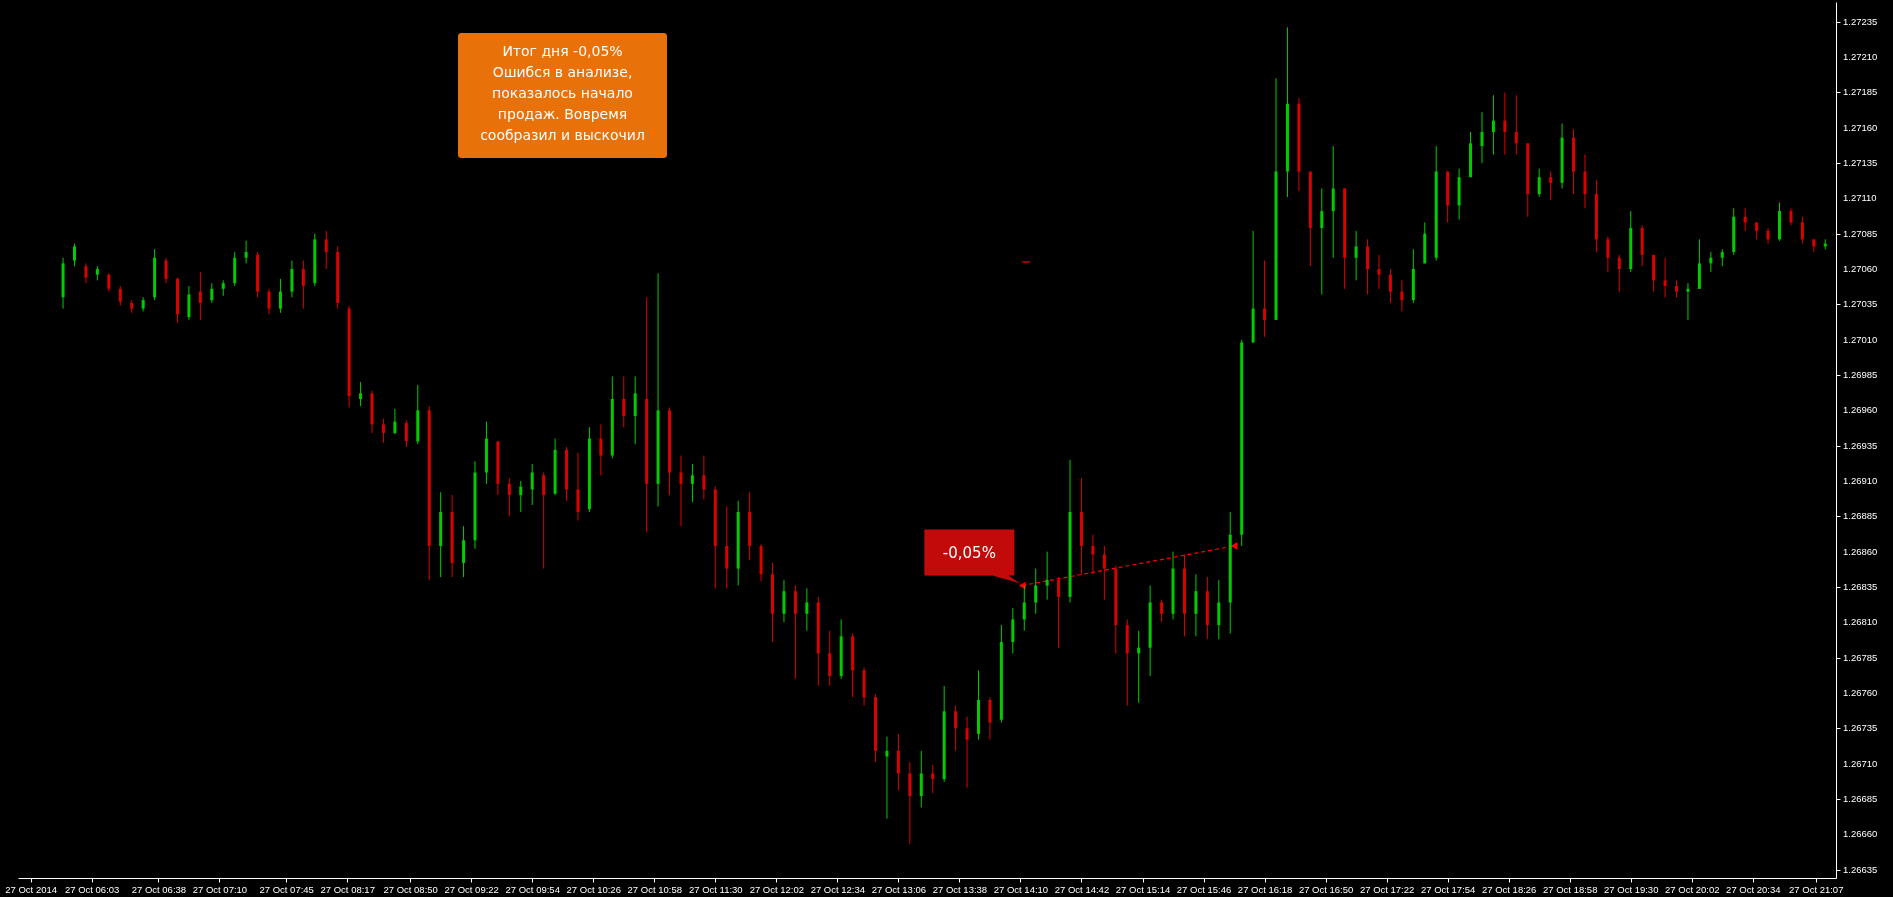  I want to click on y-tick-label: 1.26710, so click(1860, 763).